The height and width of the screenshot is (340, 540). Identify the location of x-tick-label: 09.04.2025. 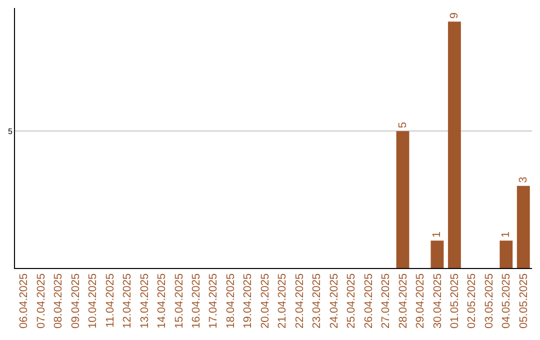
(76, 300).